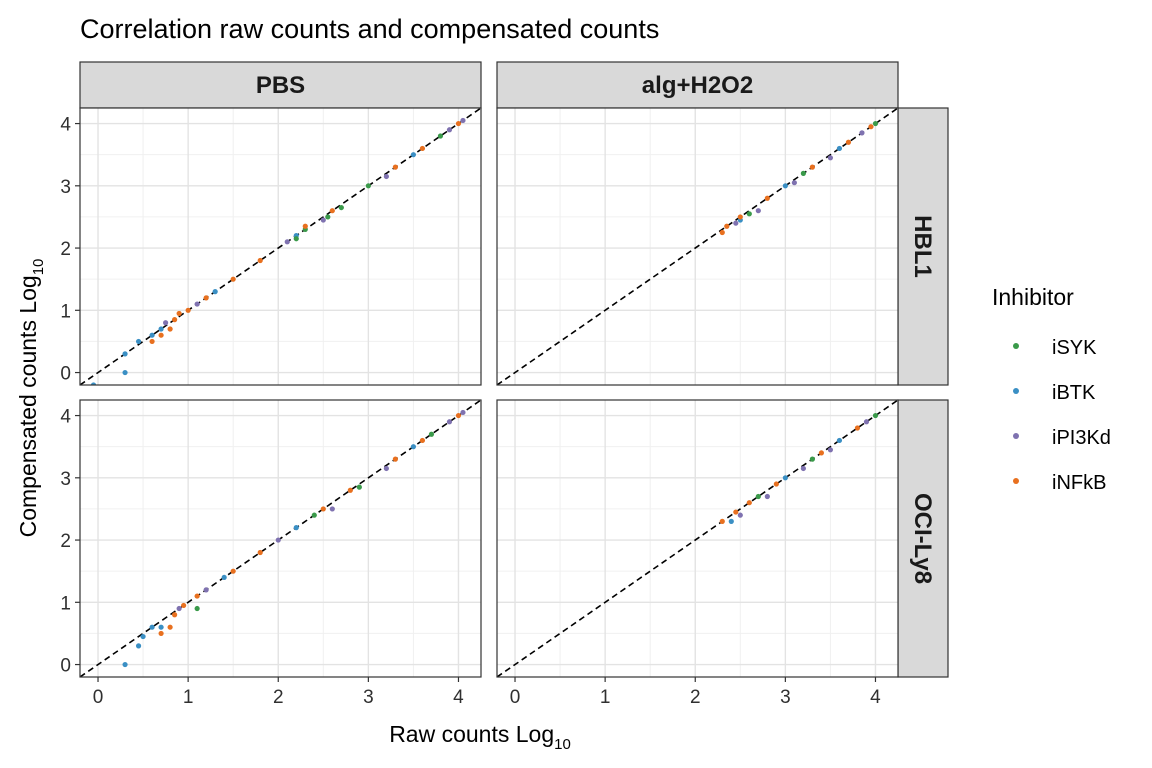  Describe the element at coordinates (65, 541) in the screenshot. I see `y-tick-label: 2` at that location.